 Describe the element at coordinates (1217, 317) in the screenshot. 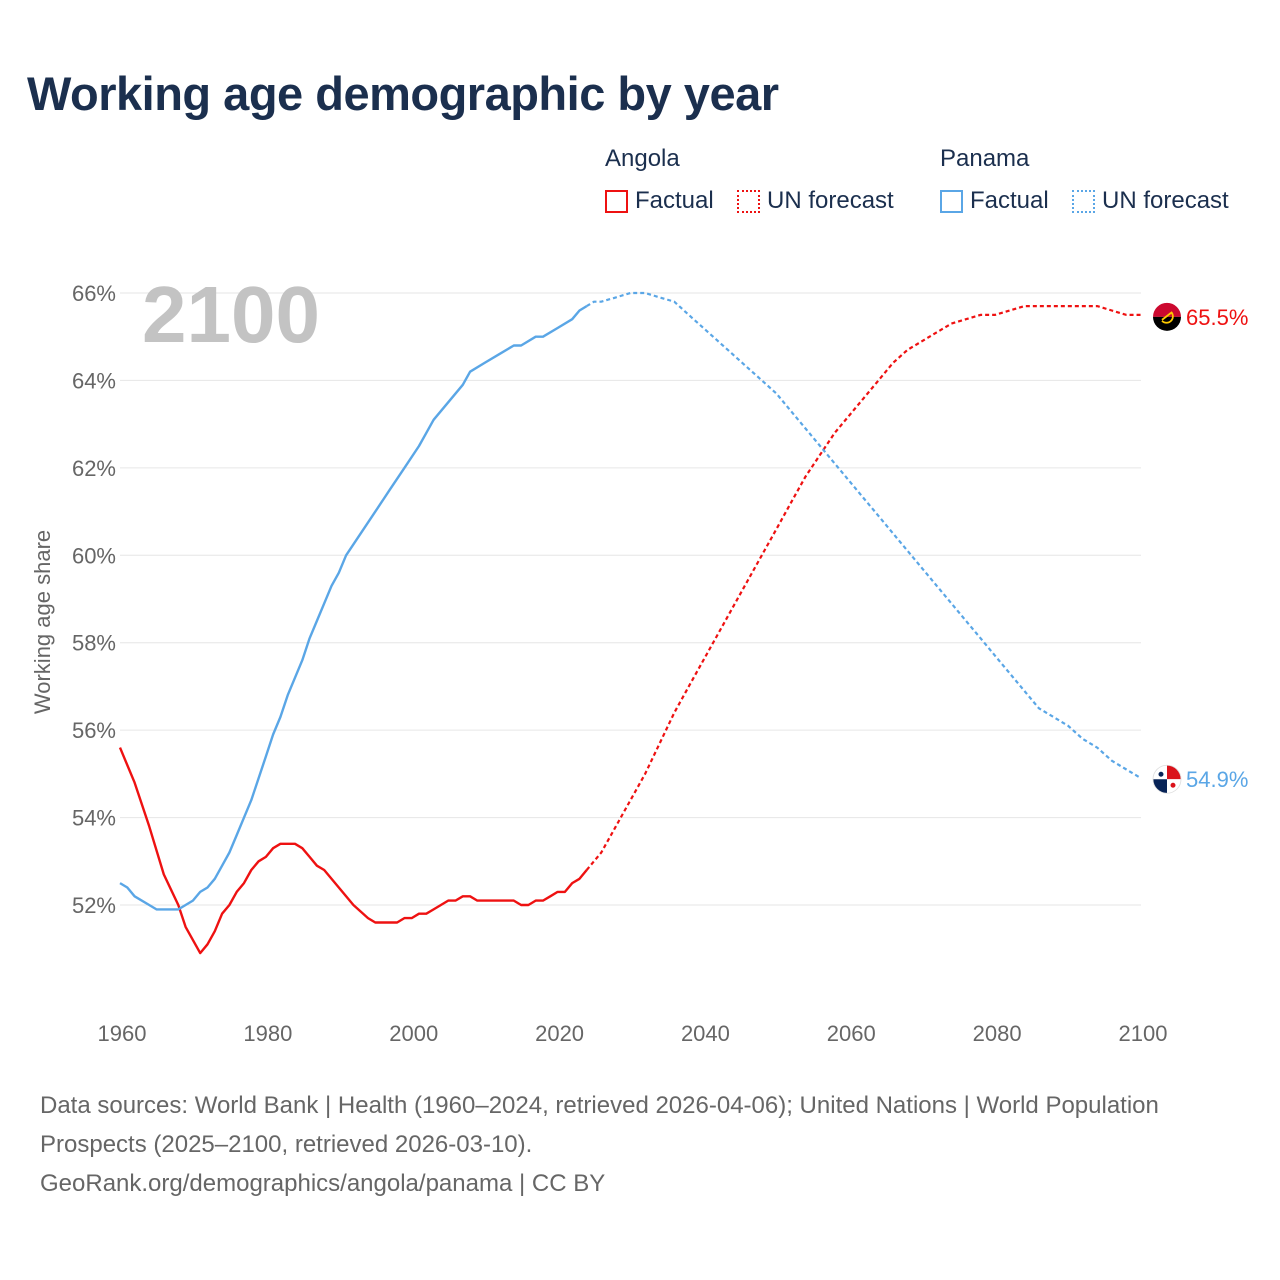

I see `series-end-label: 65.5%` at that location.